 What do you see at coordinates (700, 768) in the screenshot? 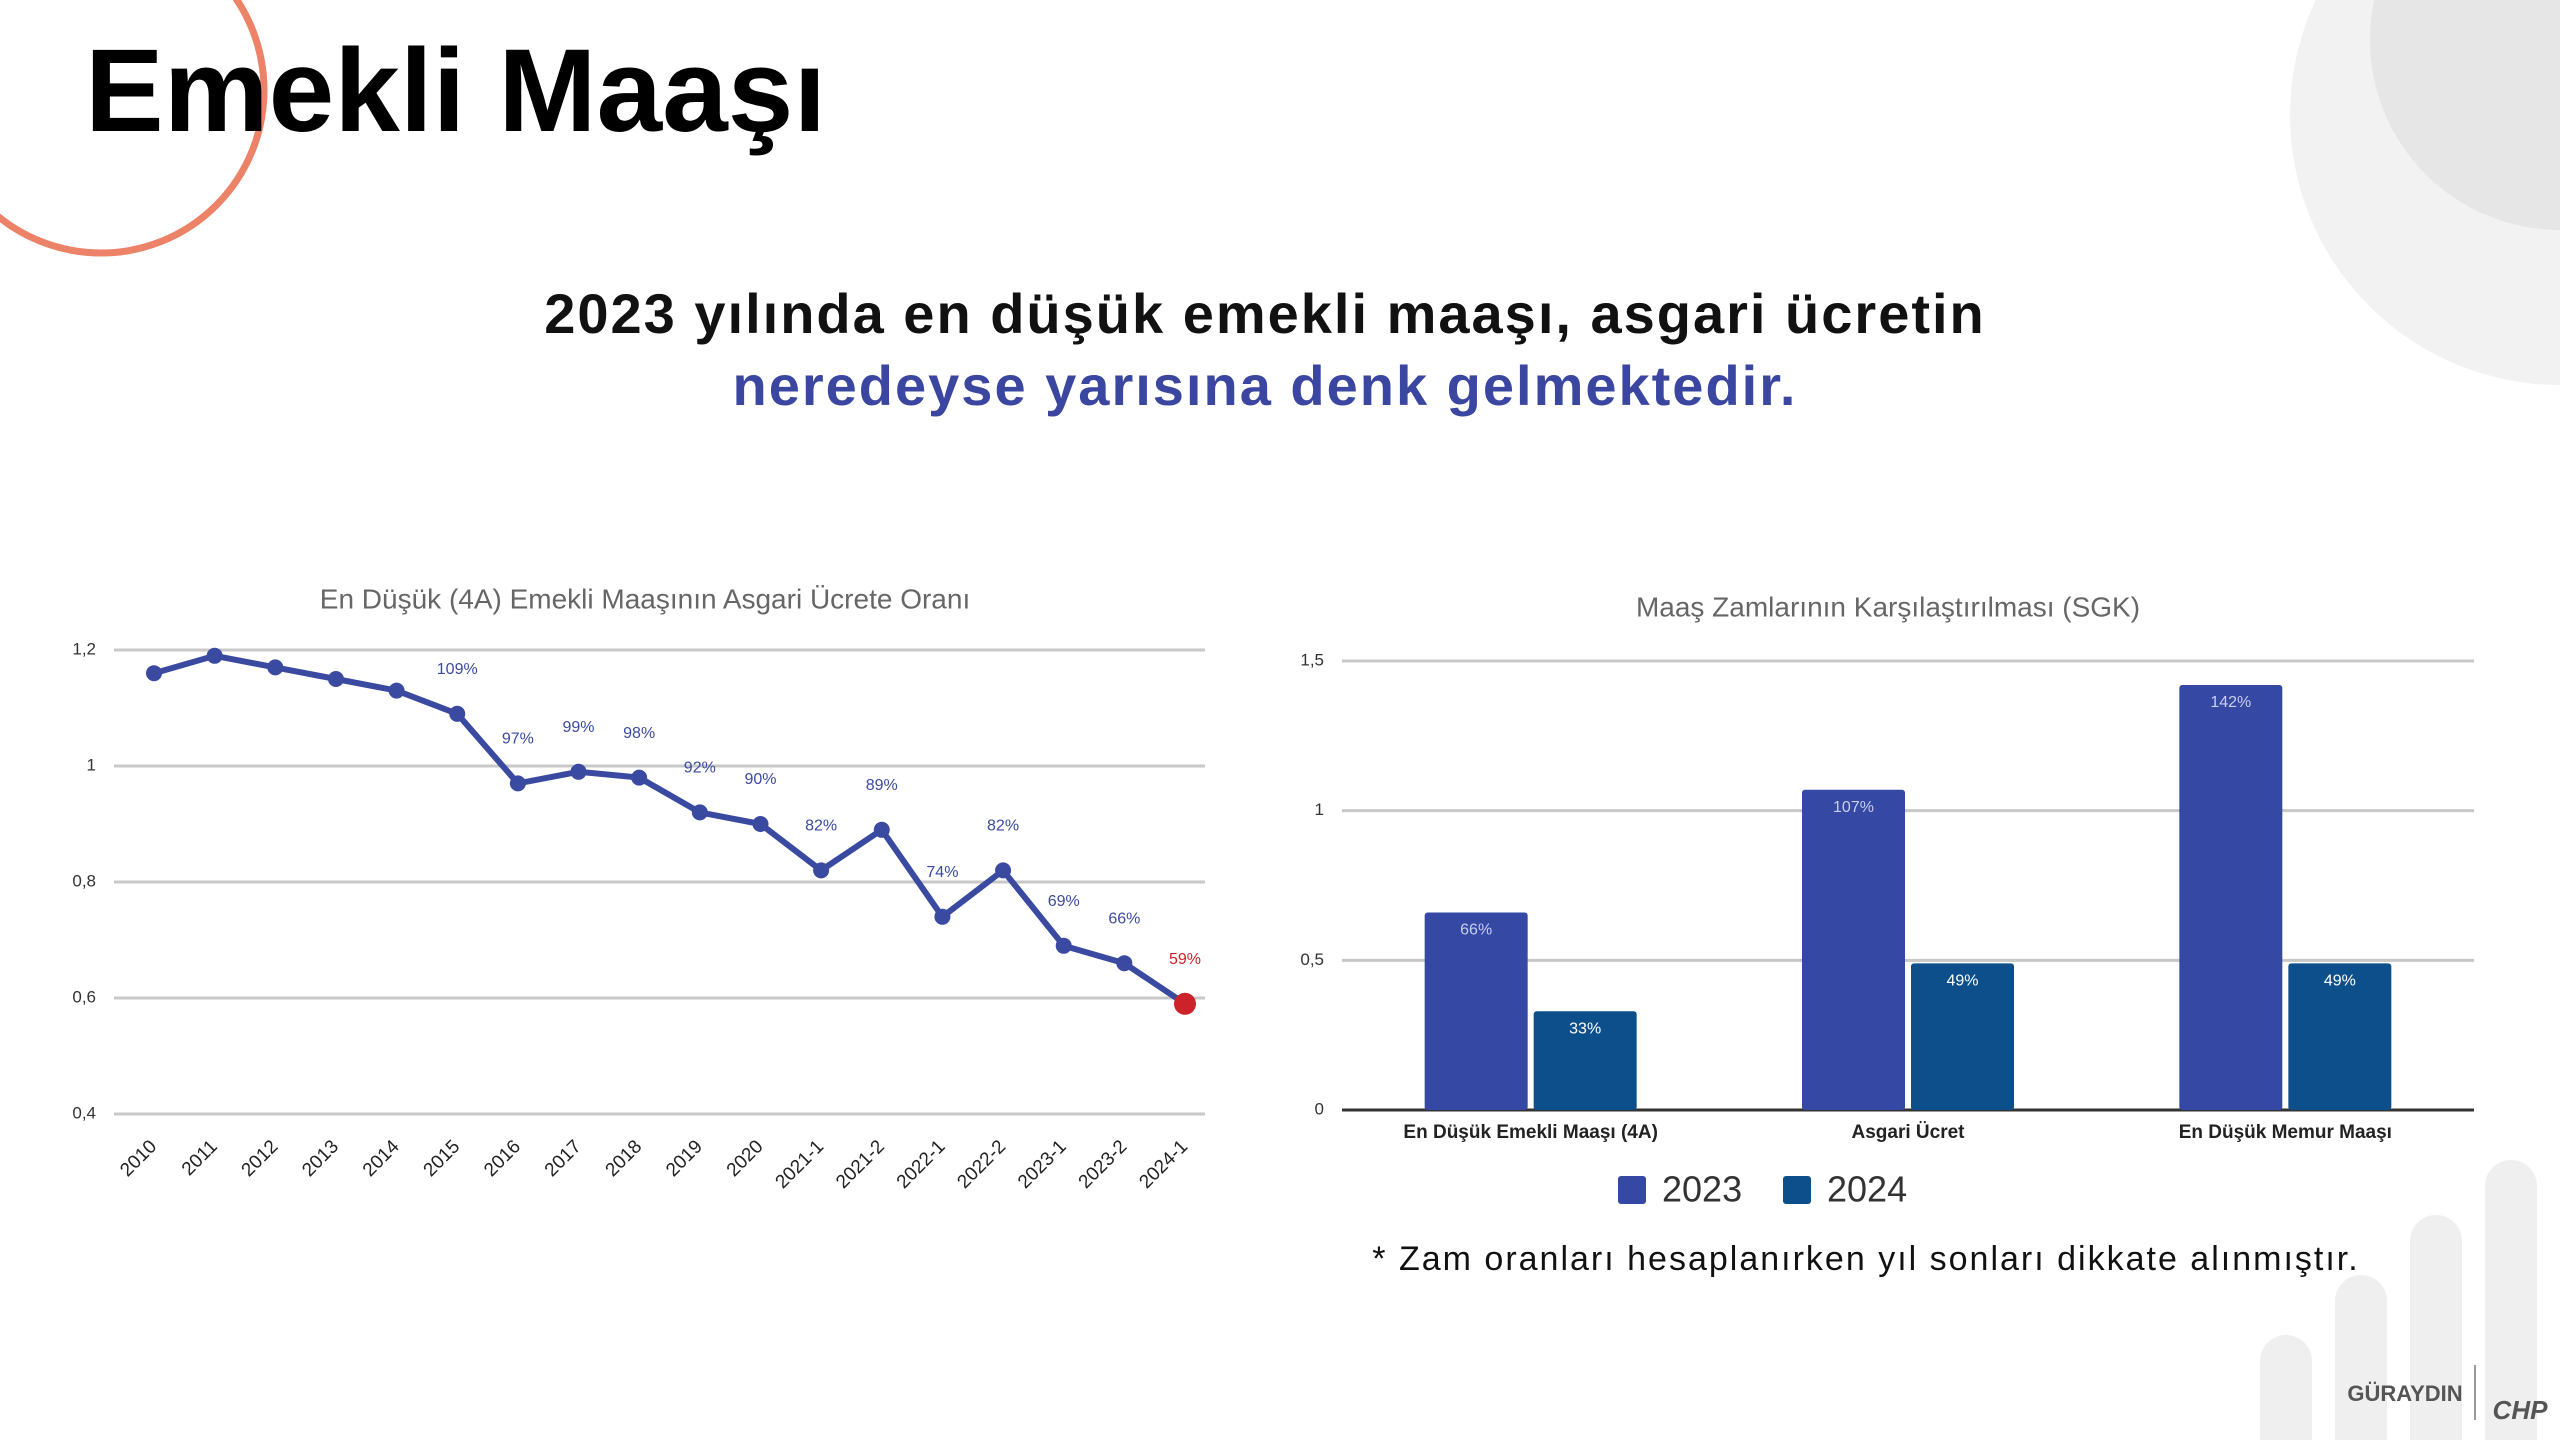
I see `value-label: 92%` at bounding box center [700, 768].